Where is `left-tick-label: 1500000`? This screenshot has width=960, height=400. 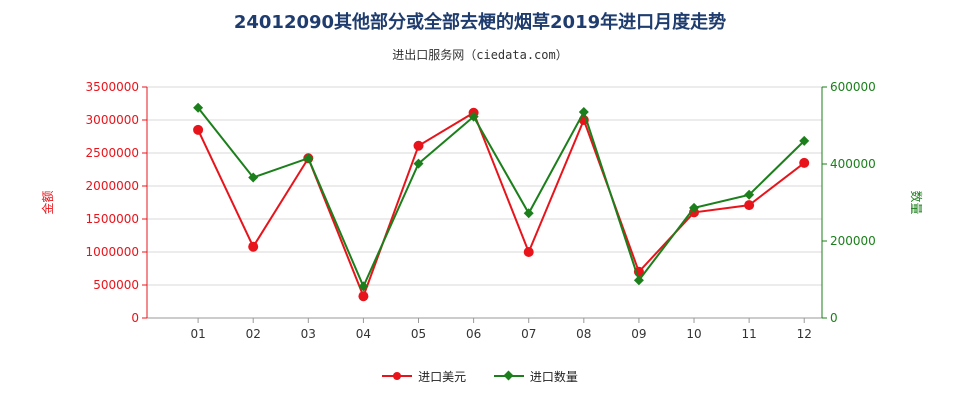 left-tick-label: 1500000 is located at coordinates (112, 219).